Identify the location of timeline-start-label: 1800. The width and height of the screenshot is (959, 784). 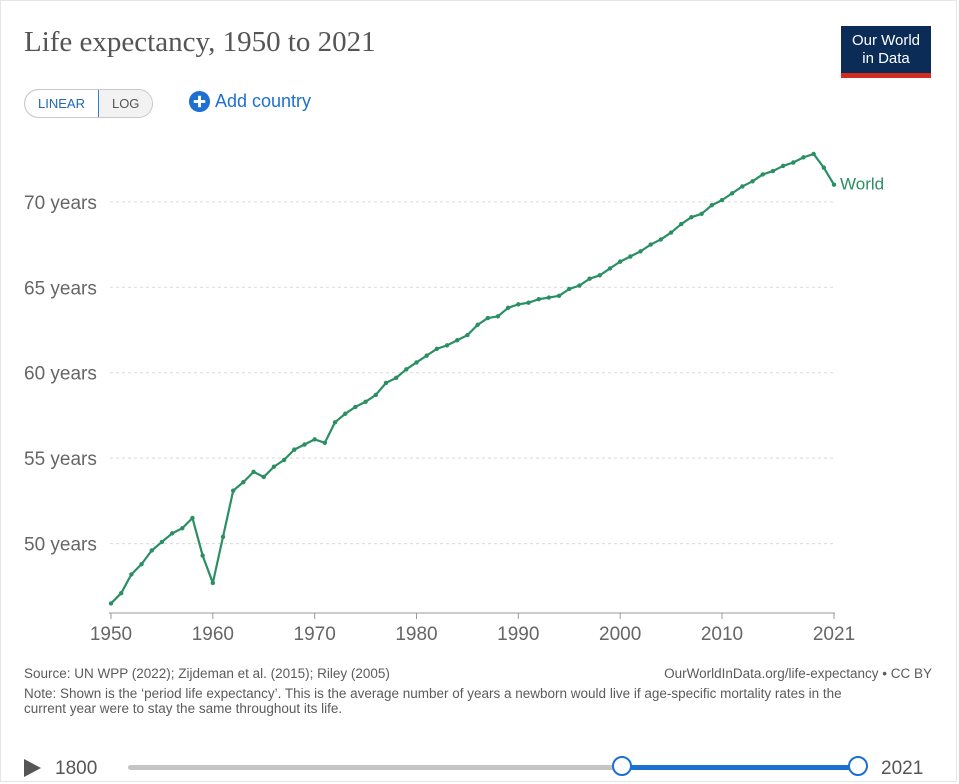
(76, 768).